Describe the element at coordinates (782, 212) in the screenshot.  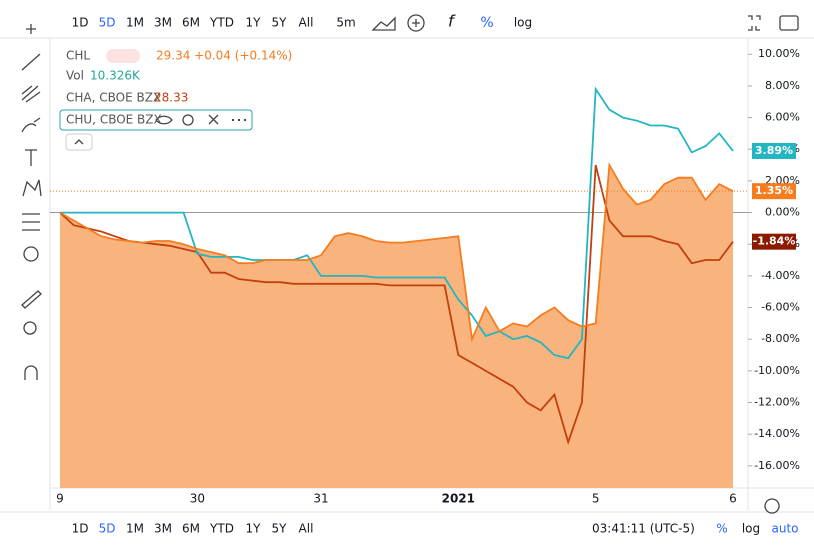
I see `y-tick-label: 0.00%` at that location.